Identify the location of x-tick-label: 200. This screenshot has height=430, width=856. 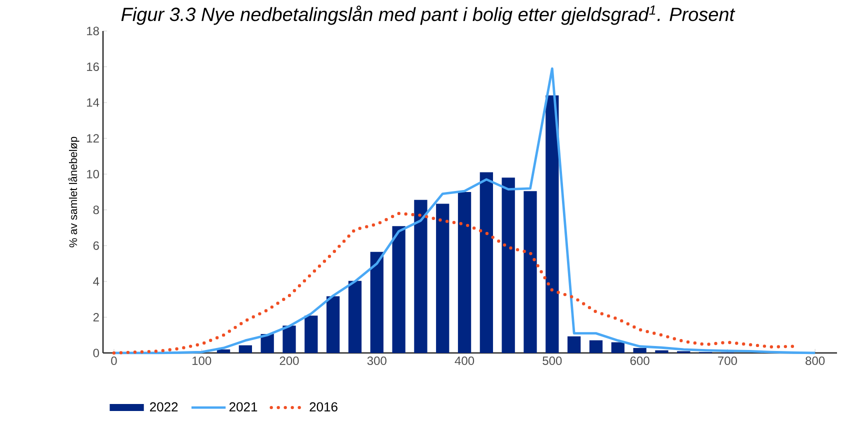
(289, 361).